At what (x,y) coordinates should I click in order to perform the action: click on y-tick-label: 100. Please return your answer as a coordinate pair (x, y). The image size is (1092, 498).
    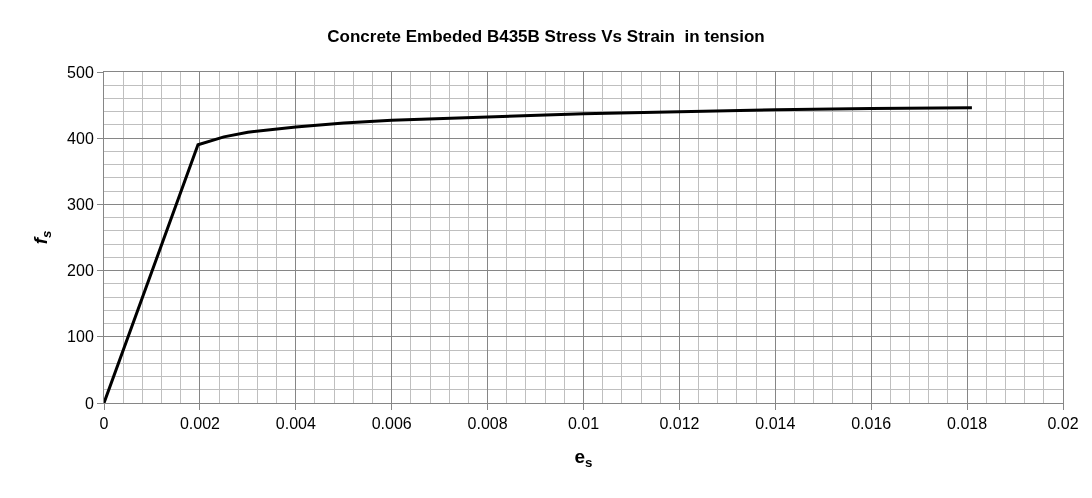
    Looking at the image, I should click on (80, 337).